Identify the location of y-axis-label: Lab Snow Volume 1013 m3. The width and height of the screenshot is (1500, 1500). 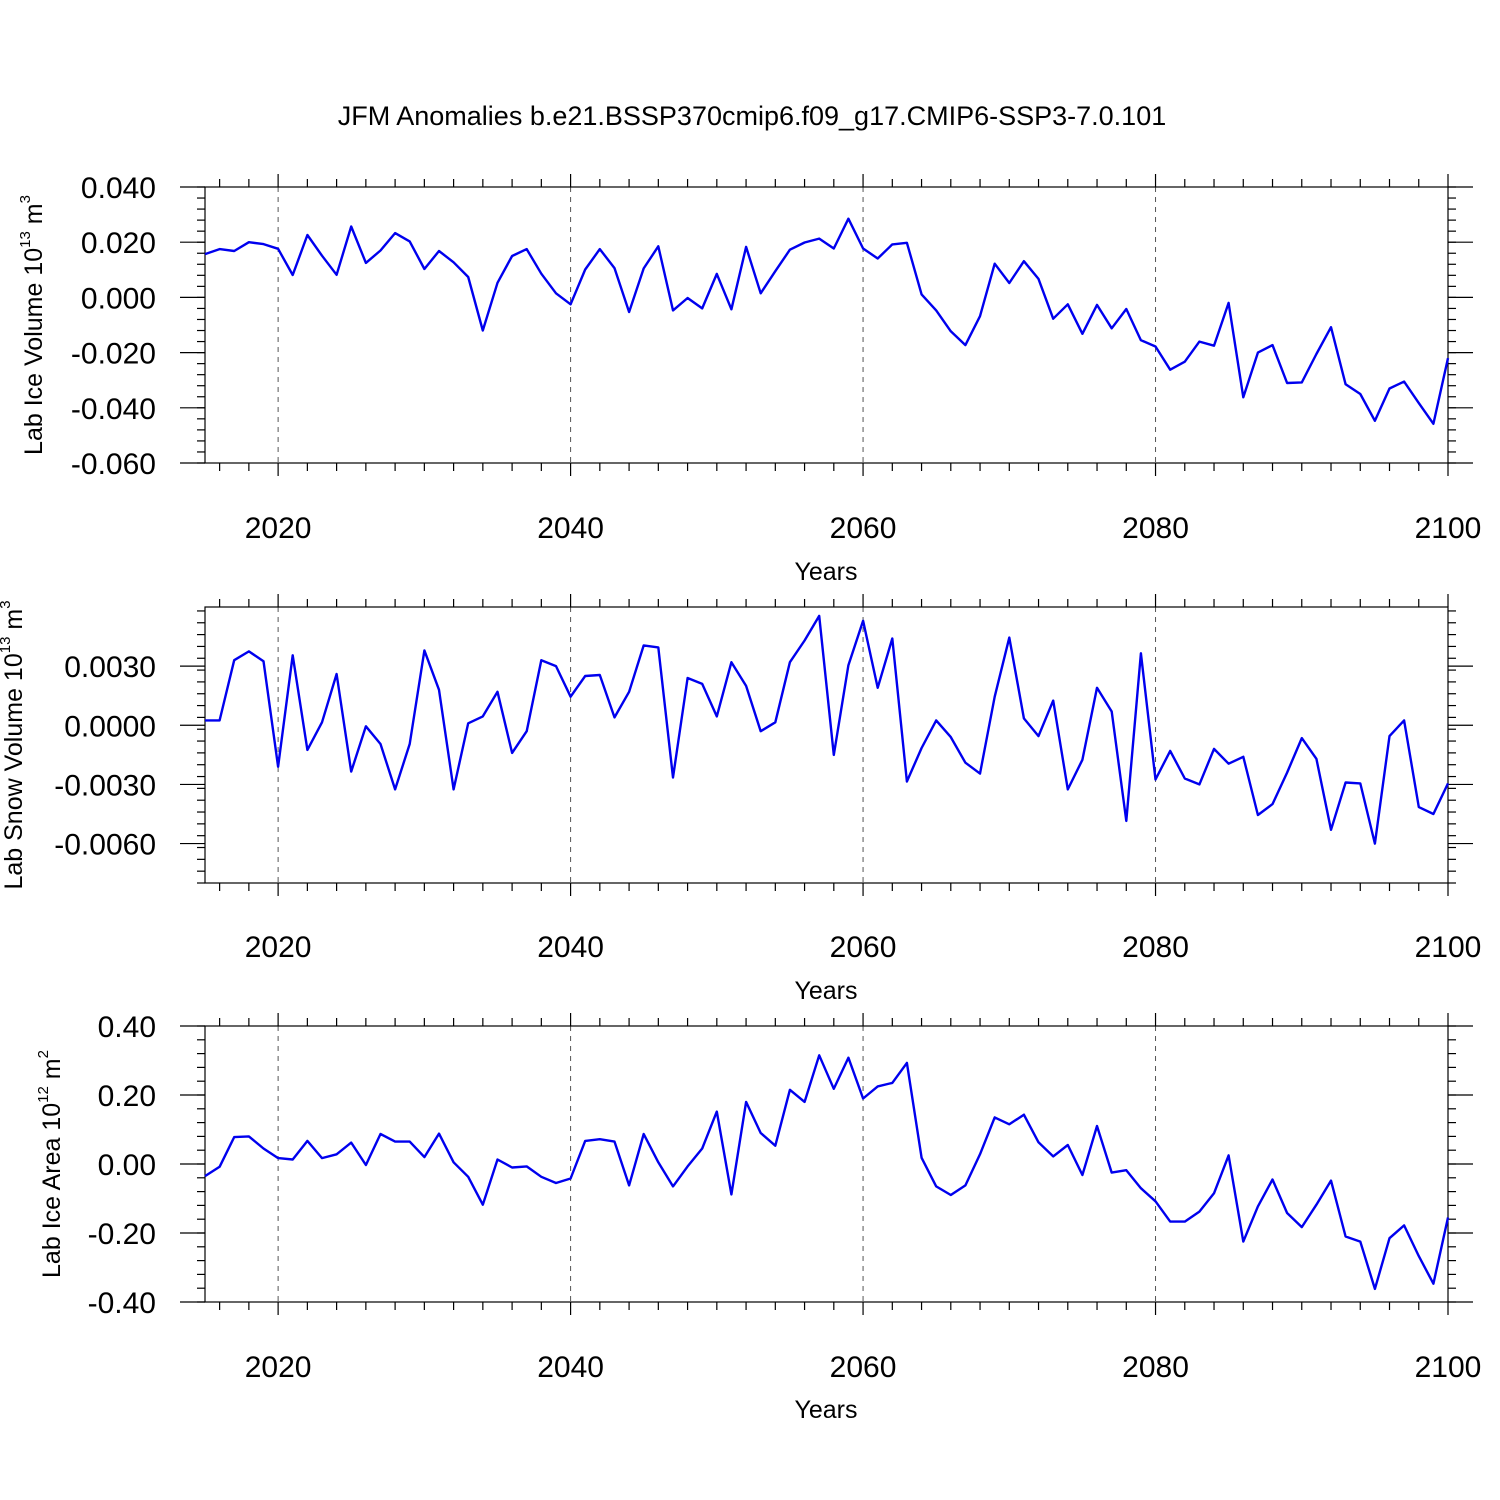
(14, 744).